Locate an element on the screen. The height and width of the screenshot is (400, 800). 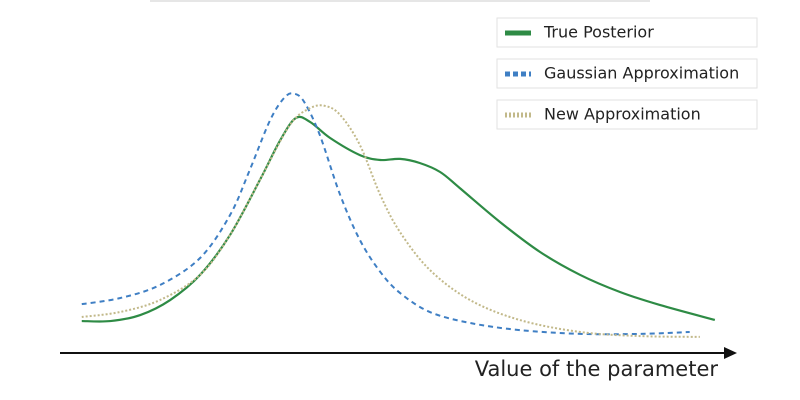
x-axis-label: Value of the parameter is located at coordinates (597, 369).